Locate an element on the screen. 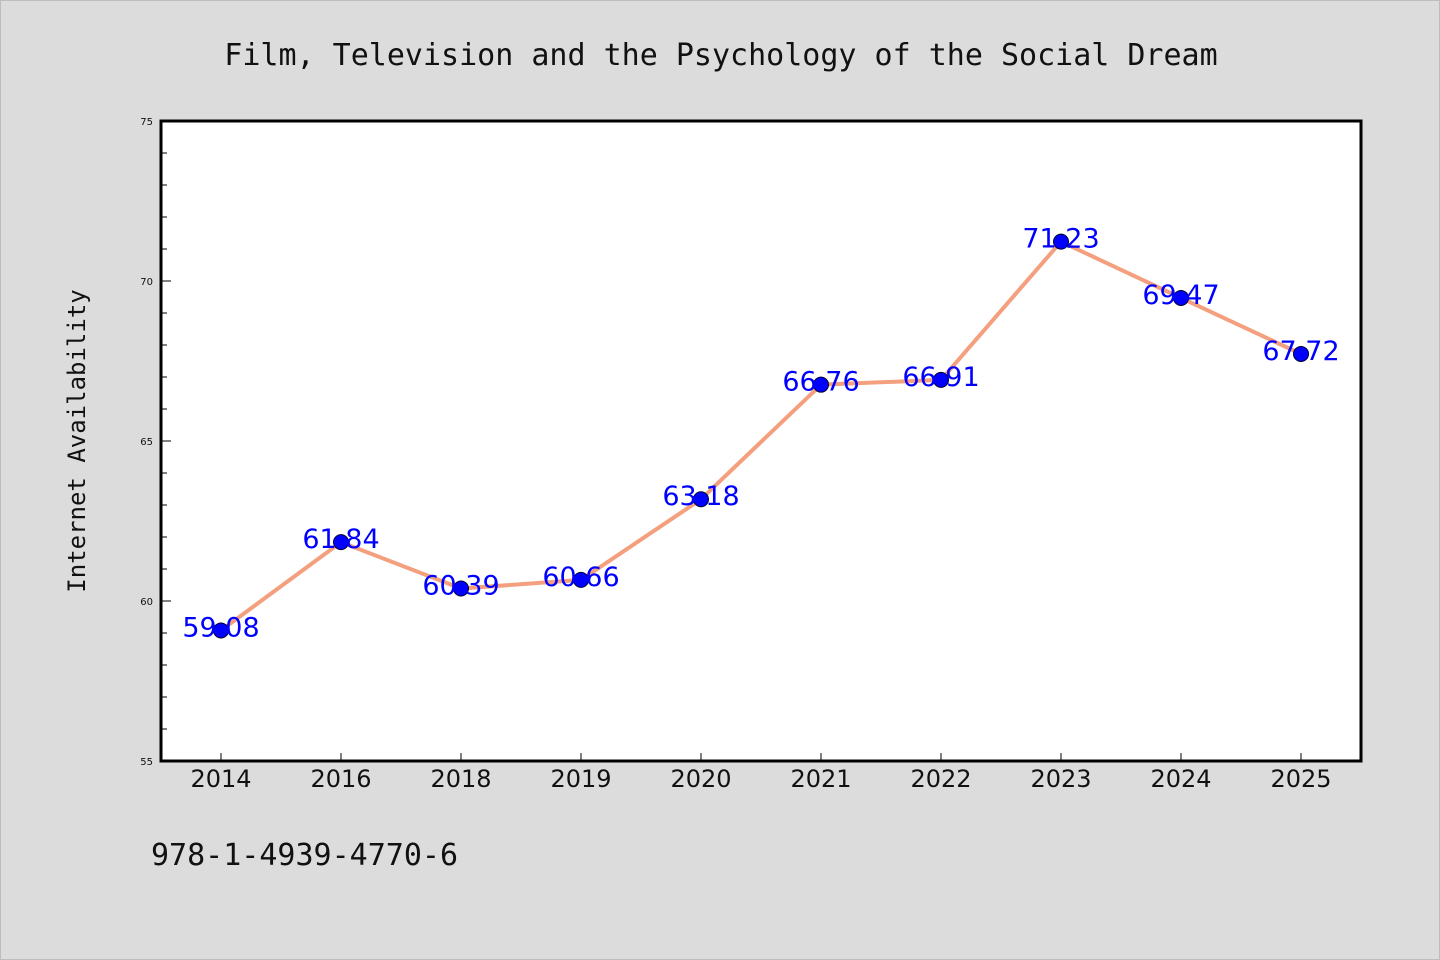 The width and height of the screenshot is (1440, 960). y-tick-label: 65 is located at coordinates (146, 442).